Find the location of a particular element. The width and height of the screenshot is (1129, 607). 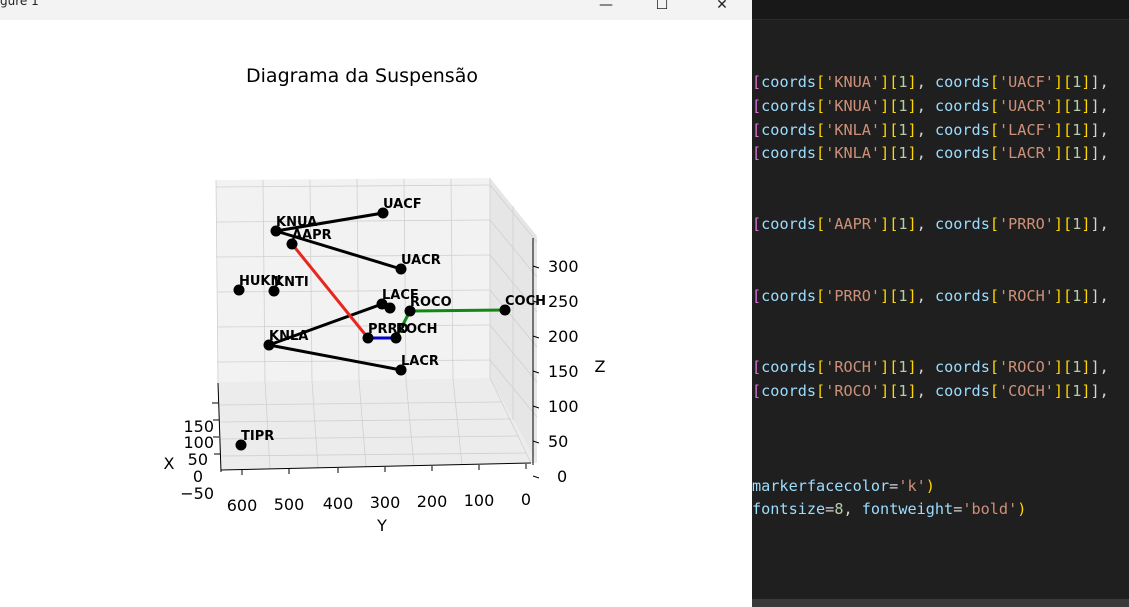

z-tick-label: 150 is located at coordinates (563, 371).